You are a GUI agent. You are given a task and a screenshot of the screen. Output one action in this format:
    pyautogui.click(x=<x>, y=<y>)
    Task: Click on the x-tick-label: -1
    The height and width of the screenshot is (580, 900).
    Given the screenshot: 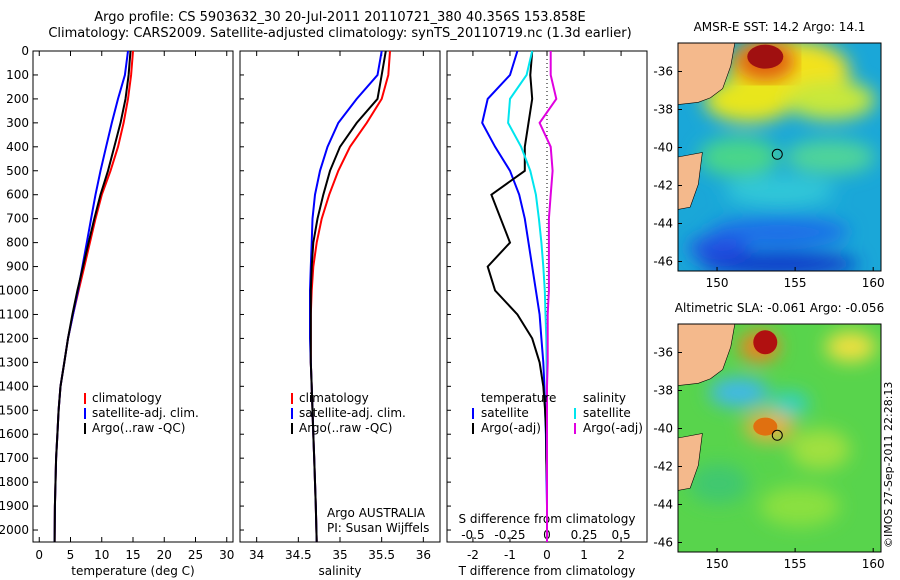 What is the action you would take?
    pyautogui.click(x=510, y=555)
    